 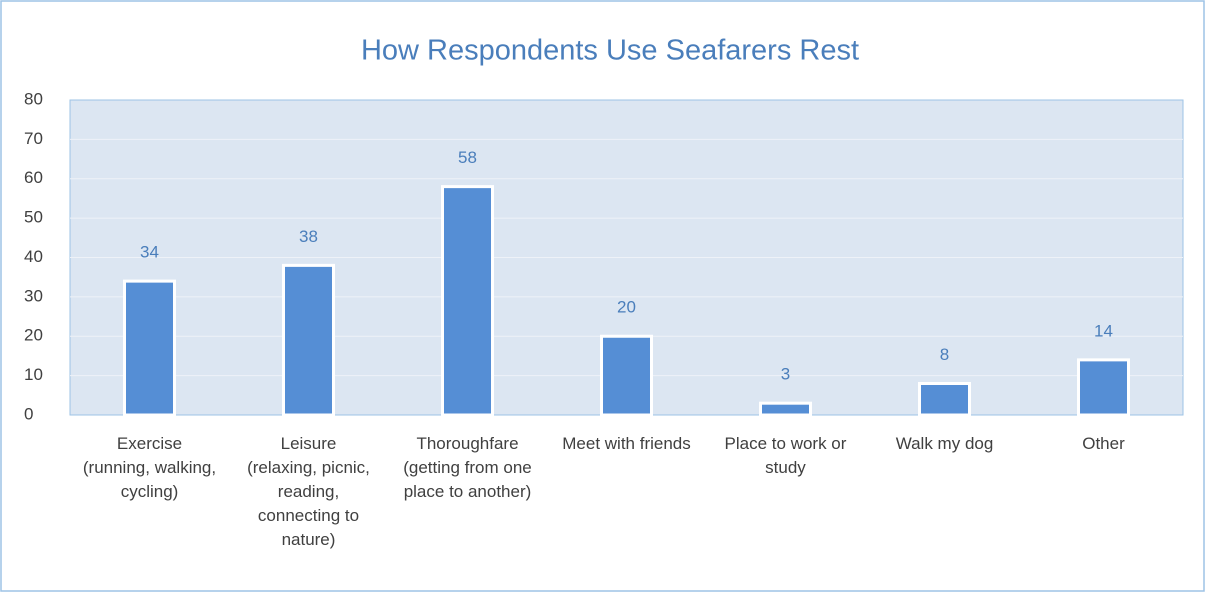 I want to click on data-label: 38, so click(x=308, y=236).